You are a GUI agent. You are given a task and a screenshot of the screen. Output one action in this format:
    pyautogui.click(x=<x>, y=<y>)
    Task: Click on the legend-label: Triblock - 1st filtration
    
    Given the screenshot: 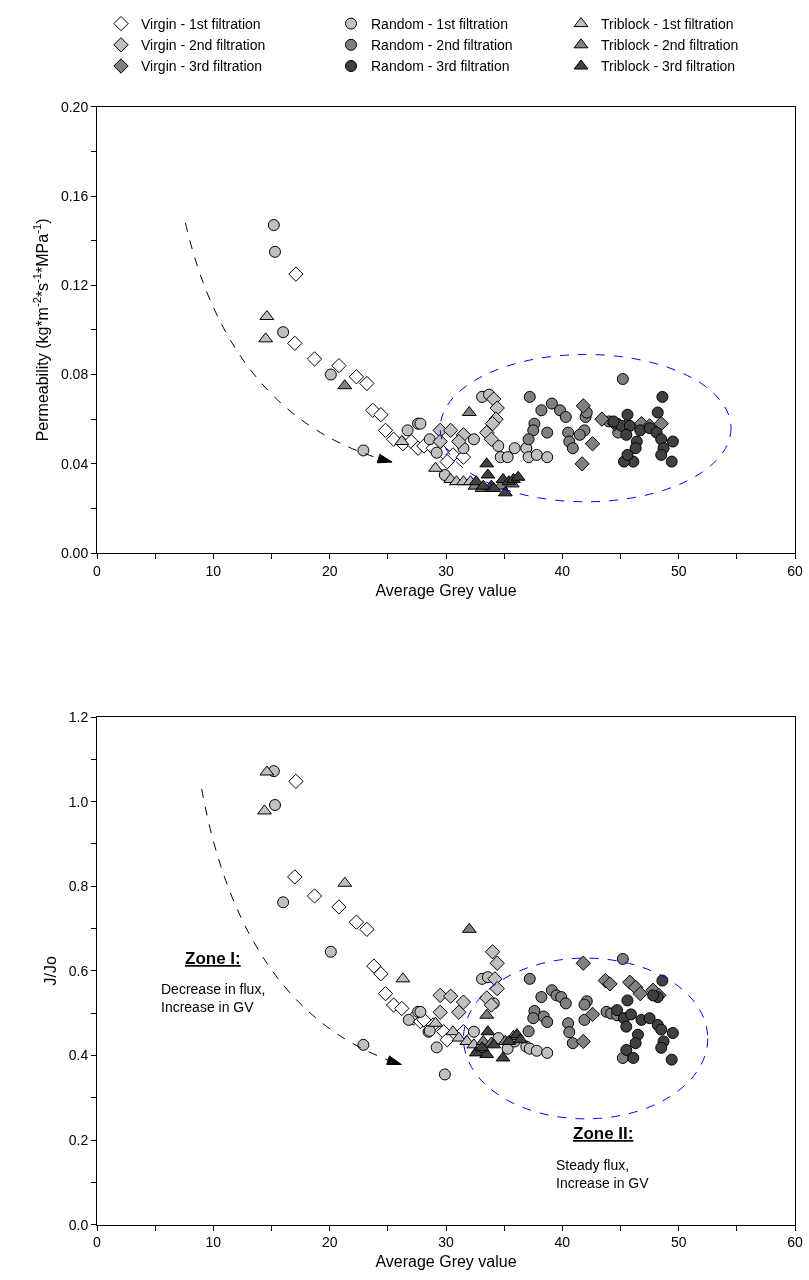 What is the action you would take?
    pyautogui.click(x=667, y=24)
    